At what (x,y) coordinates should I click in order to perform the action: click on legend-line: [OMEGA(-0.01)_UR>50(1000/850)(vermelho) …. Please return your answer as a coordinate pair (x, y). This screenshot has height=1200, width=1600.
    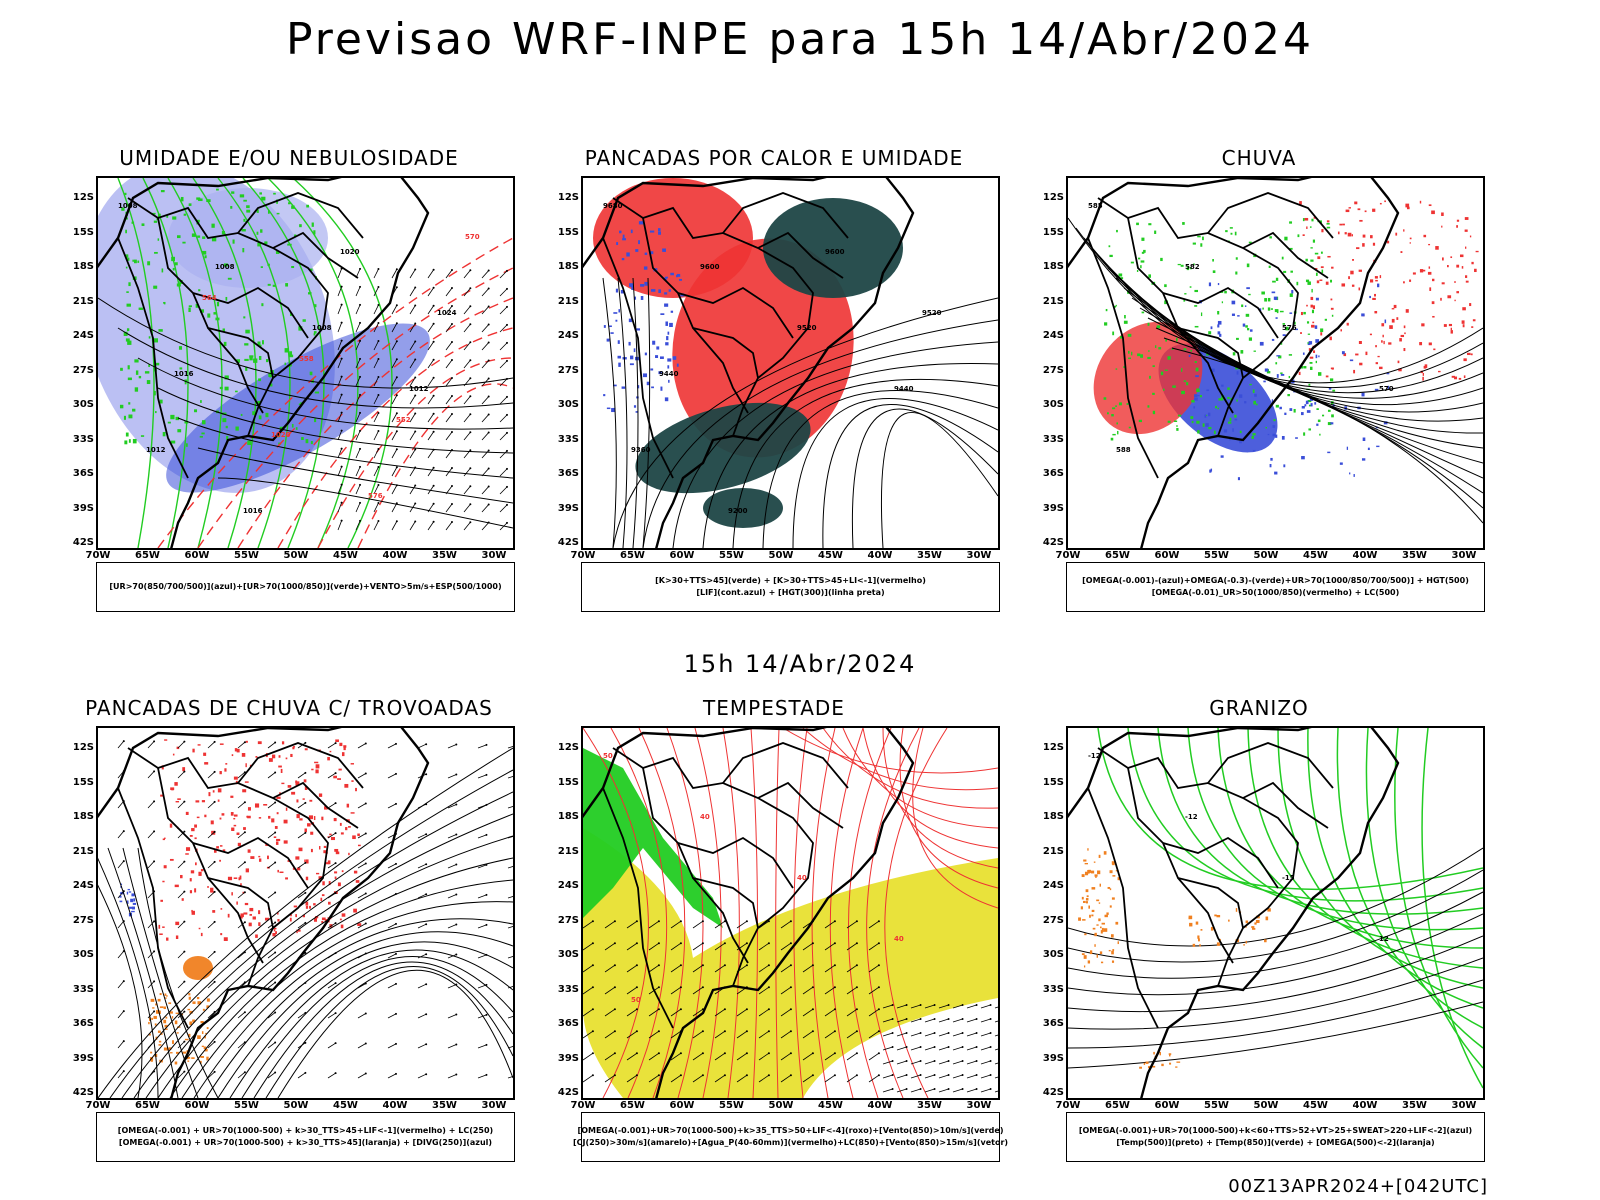
    Looking at the image, I should click on (1275, 592).